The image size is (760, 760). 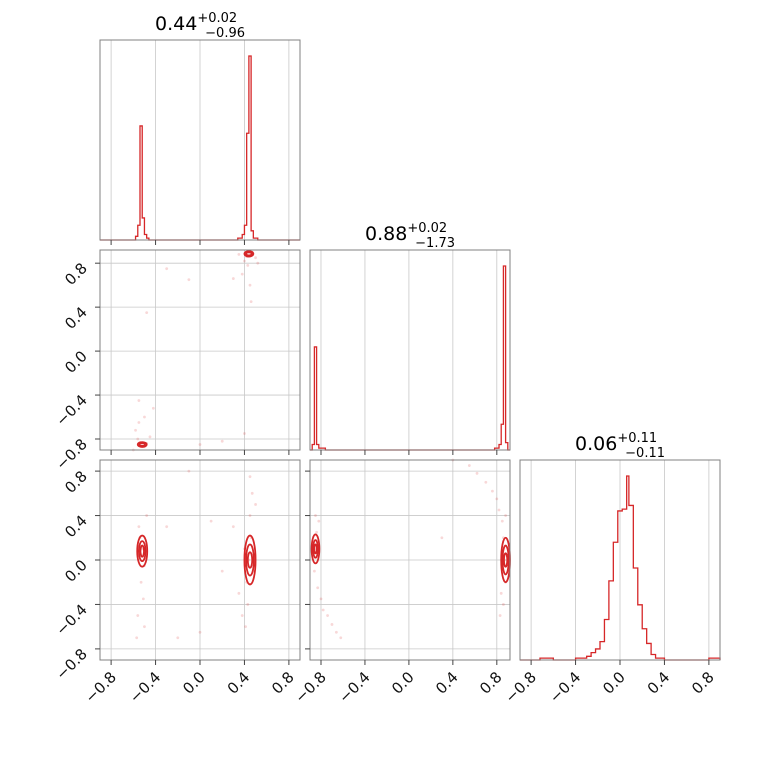 I want to click on x-tick-label: 0.4, so click(x=447, y=683).